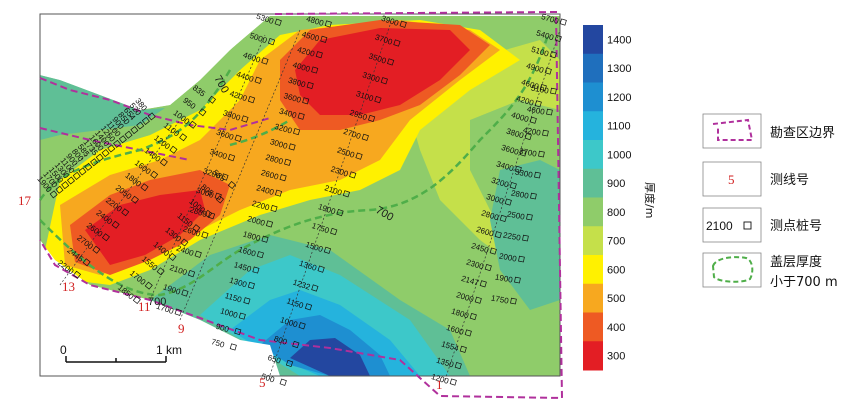 This screenshot has width=866, height=410. I want to click on station-label: 4600, so click(536, 110).